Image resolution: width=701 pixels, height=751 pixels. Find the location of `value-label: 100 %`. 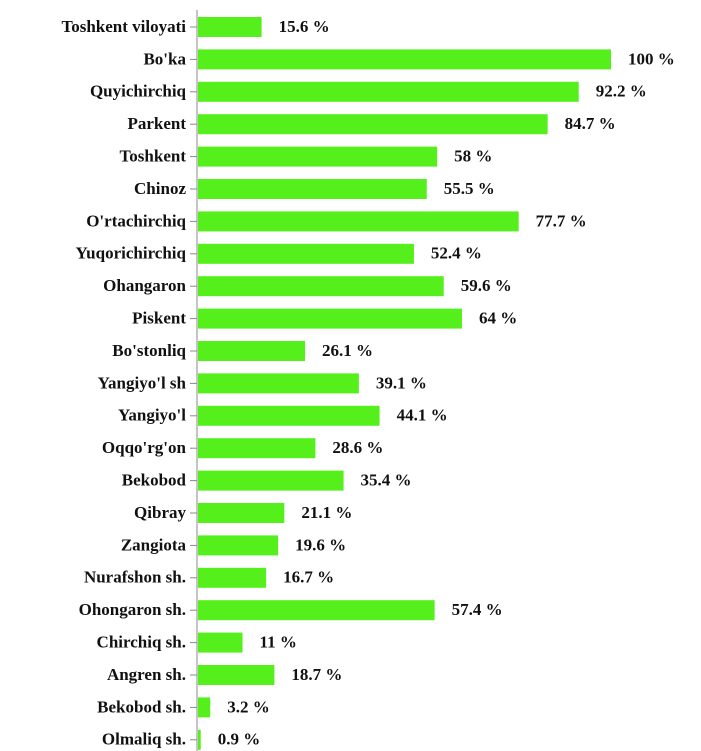

value-label: 100 % is located at coordinates (651, 58).